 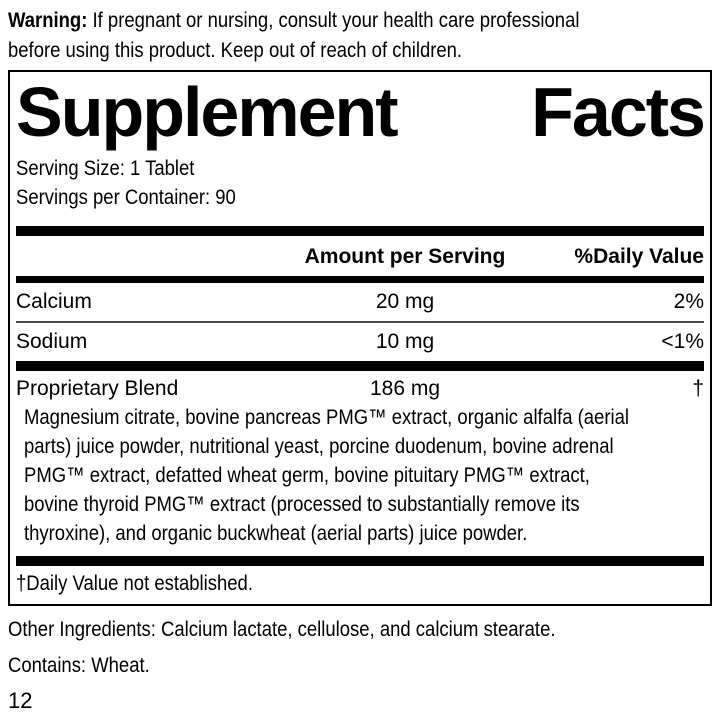 What do you see at coordinates (682, 341) in the screenshot?
I see `nutrient-daily-value: <1%` at bounding box center [682, 341].